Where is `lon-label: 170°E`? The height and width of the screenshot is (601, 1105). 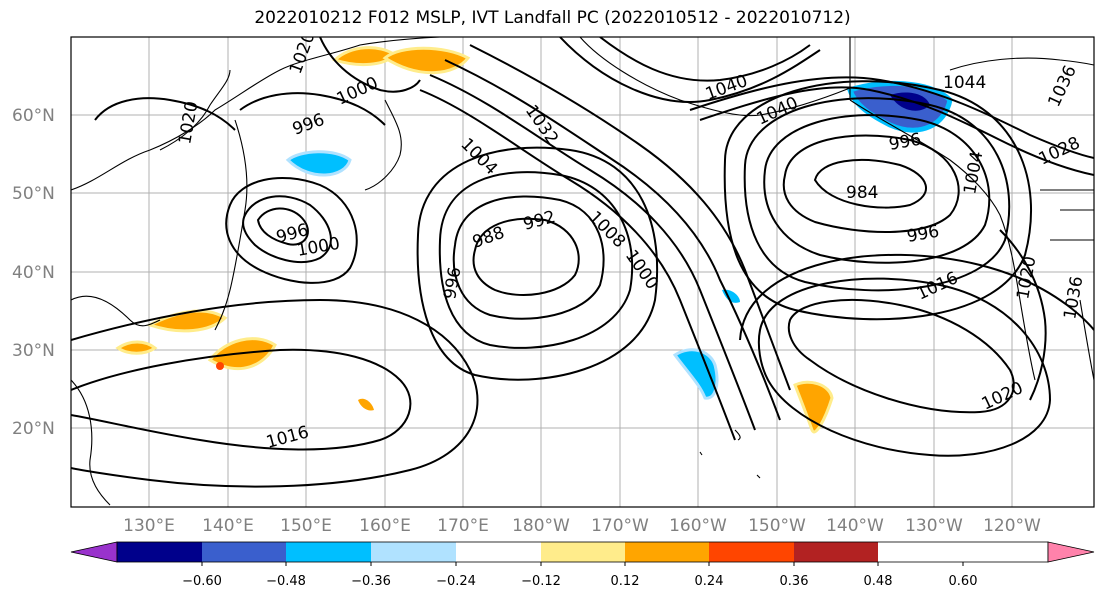
lon-label: 170°E is located at coordinates (463, 526).